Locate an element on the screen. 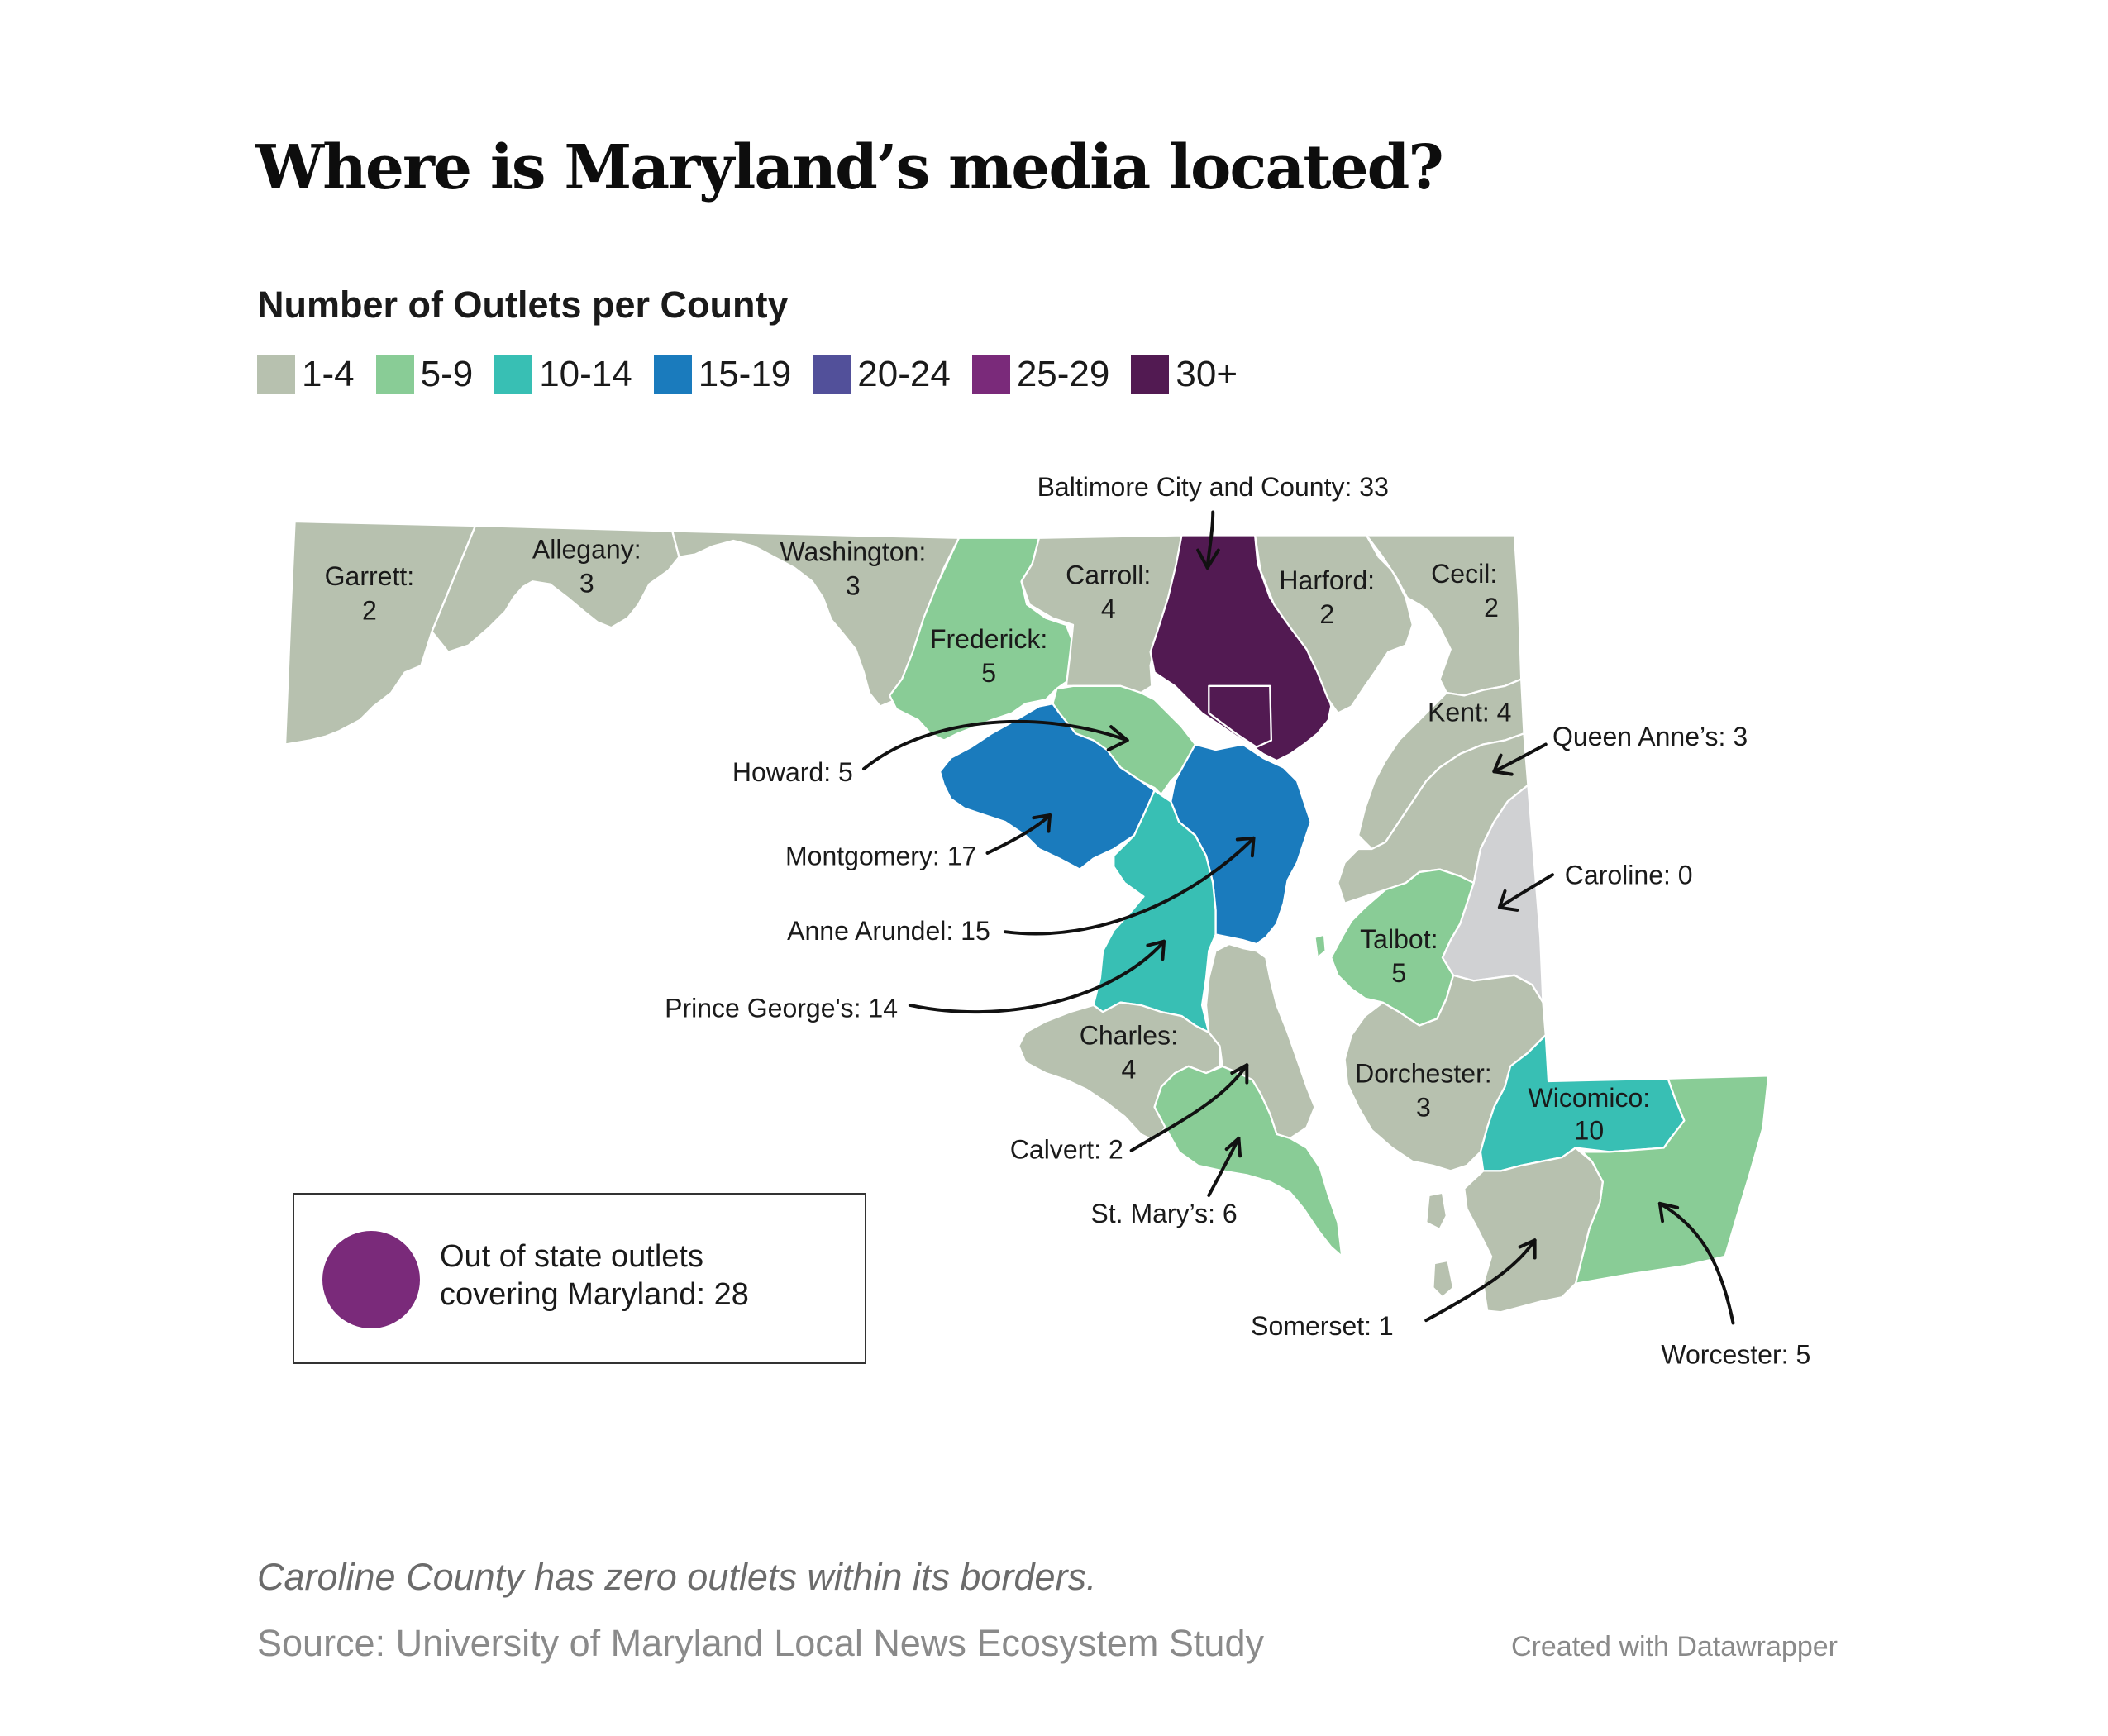  legend-item-20-24: 20-24 is located at coordinates (882, 374).